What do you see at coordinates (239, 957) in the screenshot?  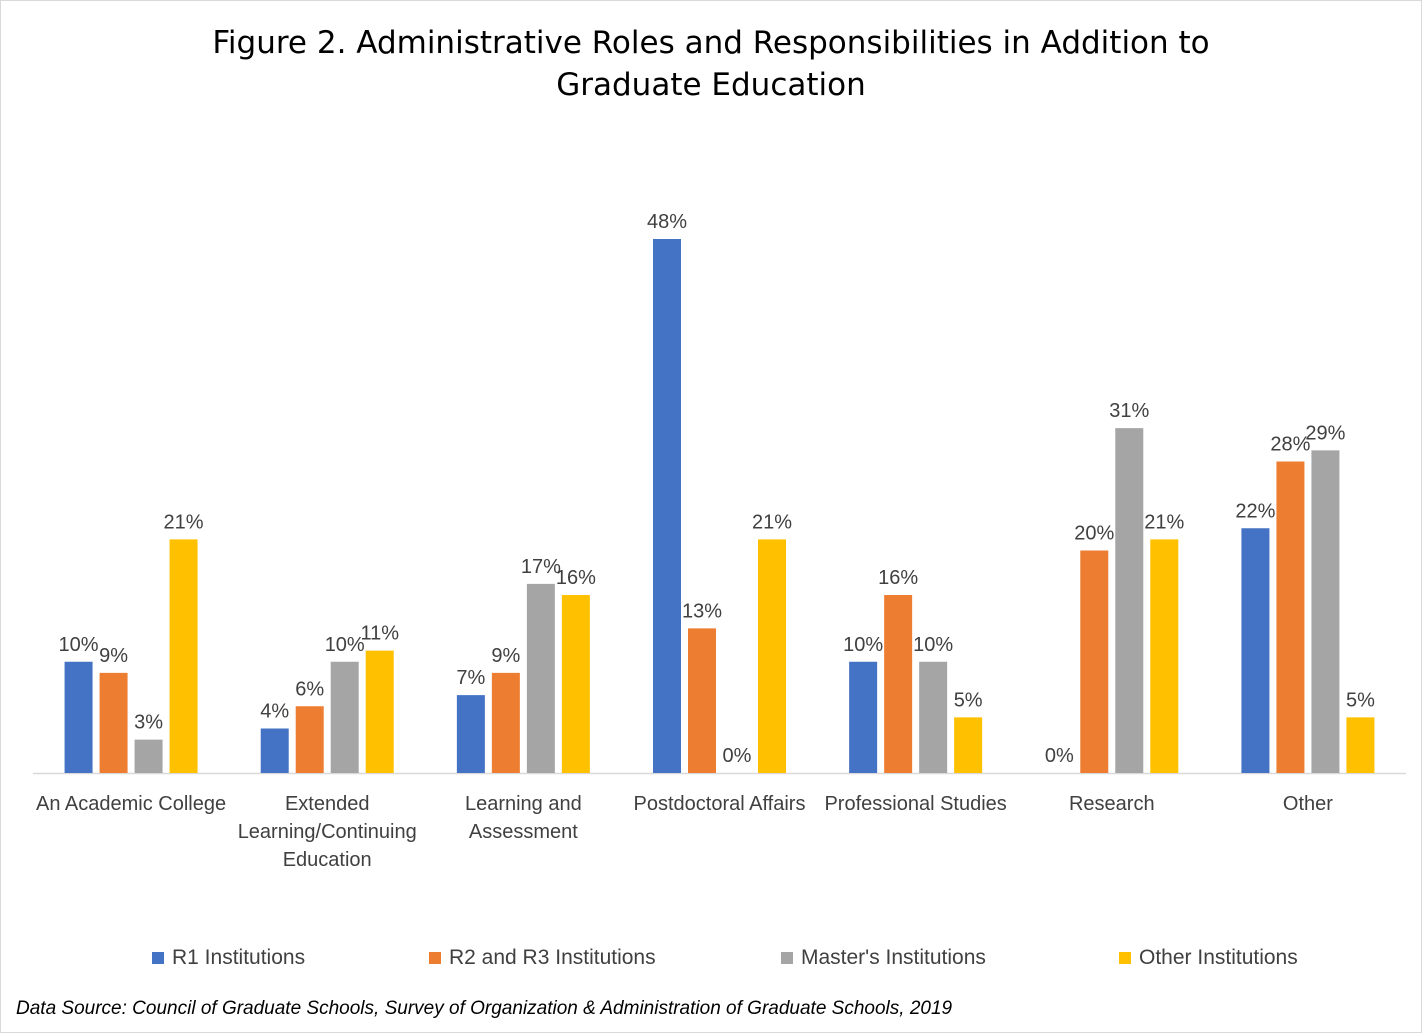 I see `legend-label-r1: R1 Institutions` at bounding box center [239, 957].